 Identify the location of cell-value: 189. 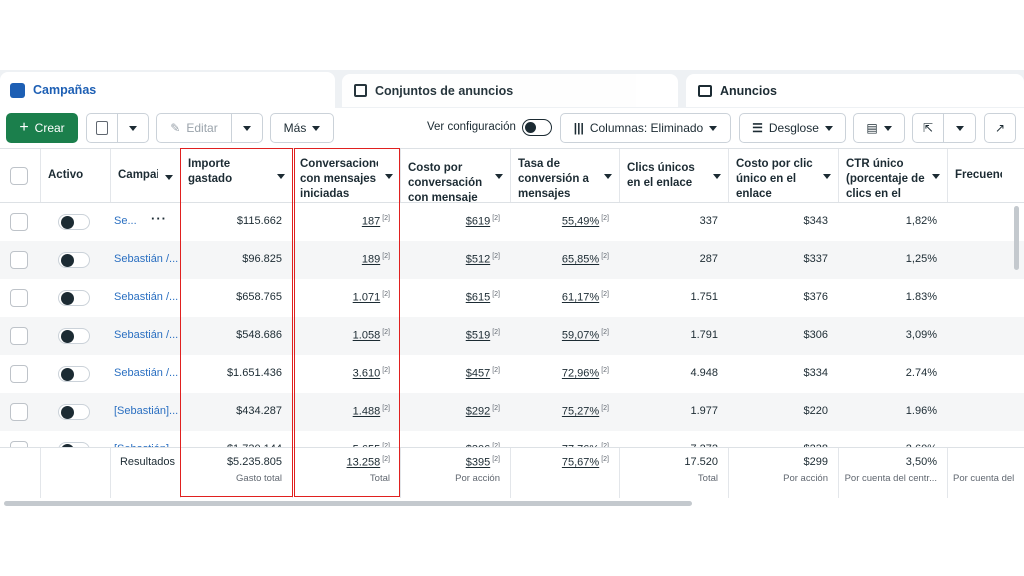
(371, 259).